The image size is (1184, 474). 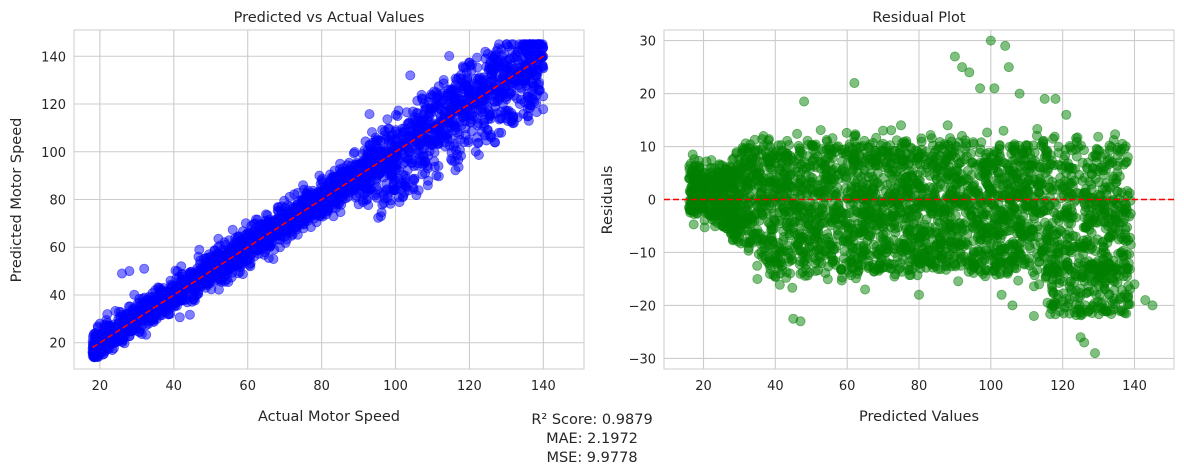 What do you see at coordinates (247, 386) in the screenshot?
I see `x-tick-label: 60` at bounding box center [247, 386].